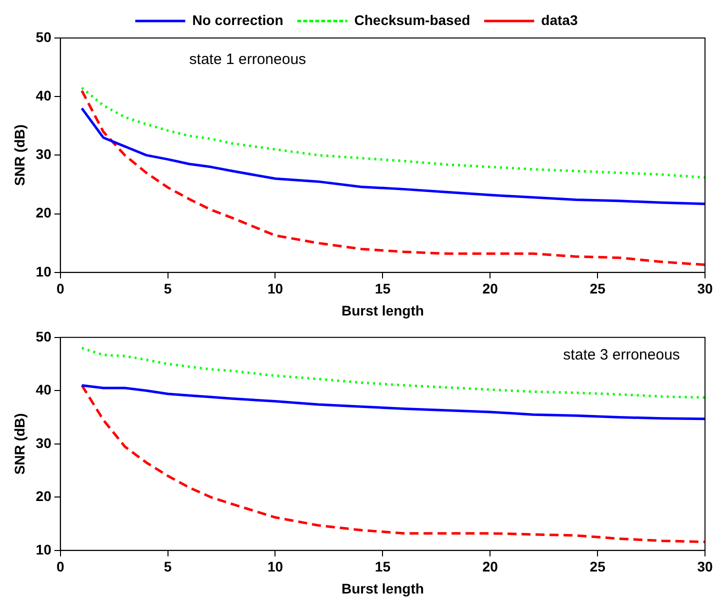  I want to click on annotation: state 1 erroneous, so click(247, 59).